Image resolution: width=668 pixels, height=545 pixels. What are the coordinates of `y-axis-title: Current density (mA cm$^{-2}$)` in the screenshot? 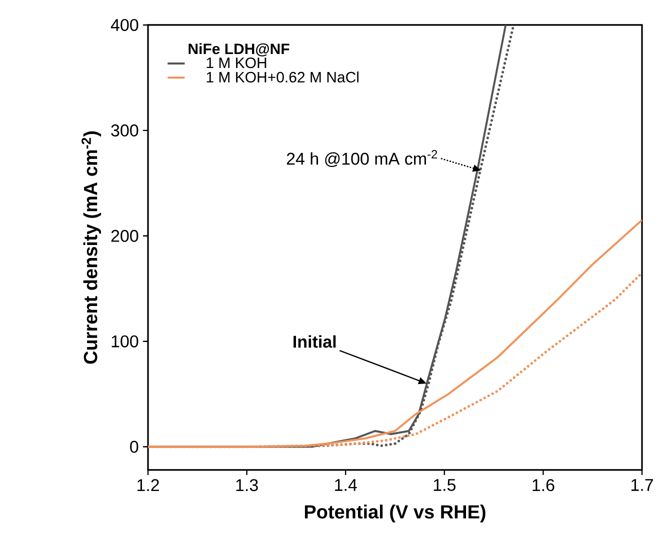 It's located at (92, 247).